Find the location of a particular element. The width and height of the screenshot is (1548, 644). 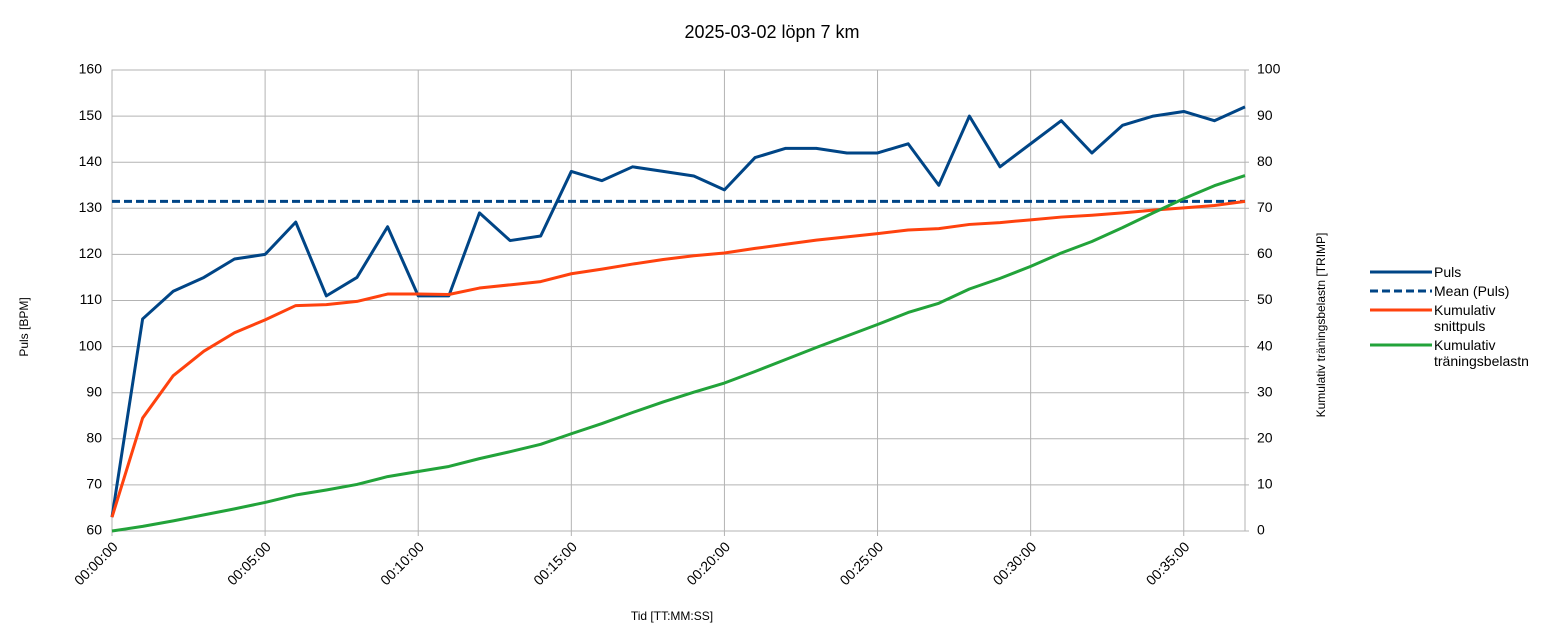

y2-tick-label: 80 is located at coordinates (1265, 161).